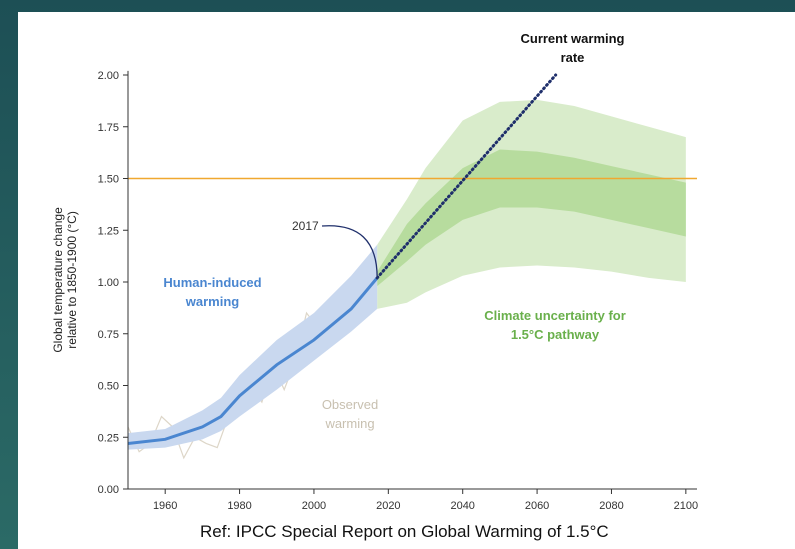 The image size is (795, 549). I want to click on x-tick-label: 2040, so click(462, 506).